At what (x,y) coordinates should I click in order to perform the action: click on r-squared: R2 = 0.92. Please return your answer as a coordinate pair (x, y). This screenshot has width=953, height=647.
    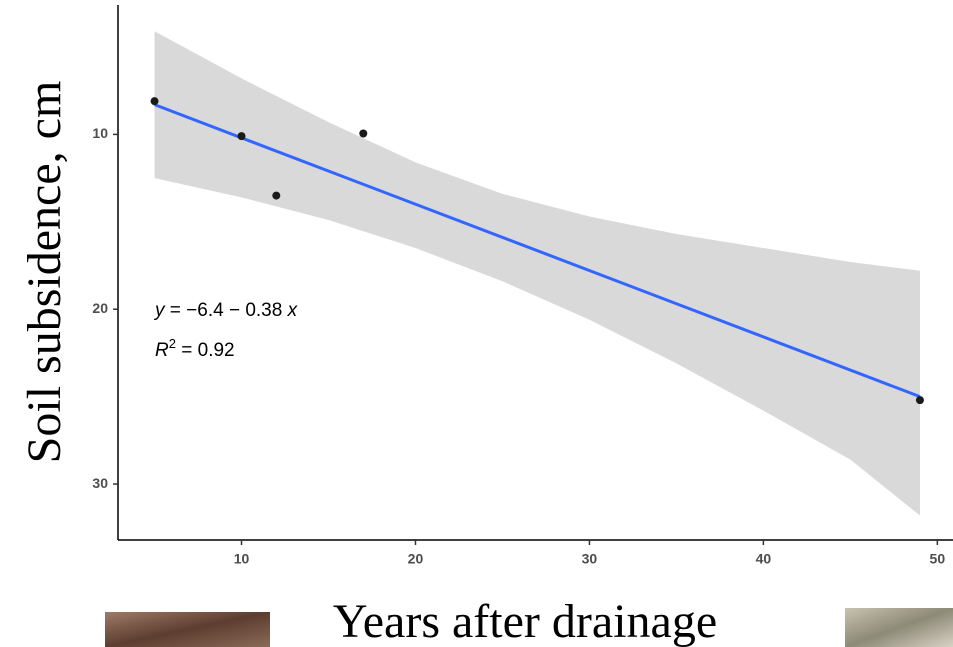
    Looking at the image, I should click on (195, 348).